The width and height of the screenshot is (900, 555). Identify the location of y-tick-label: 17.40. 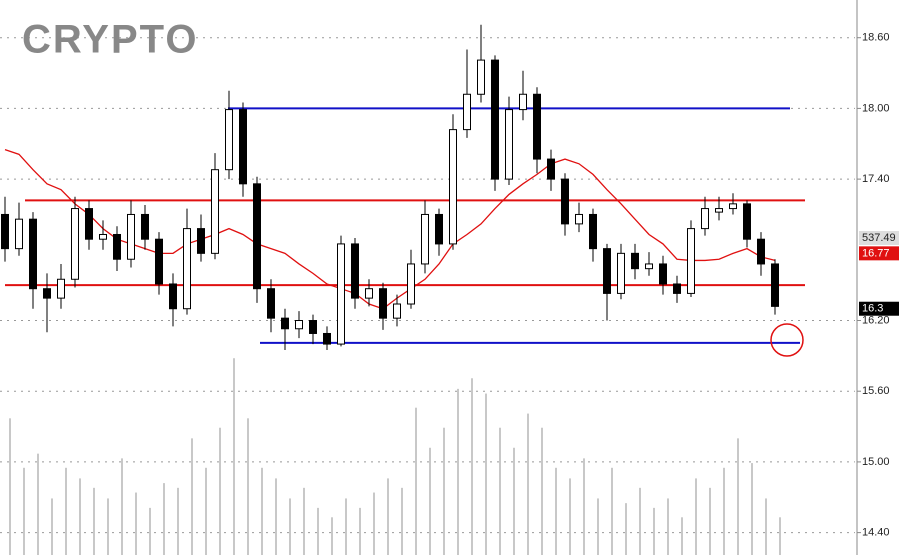
(876, 179).